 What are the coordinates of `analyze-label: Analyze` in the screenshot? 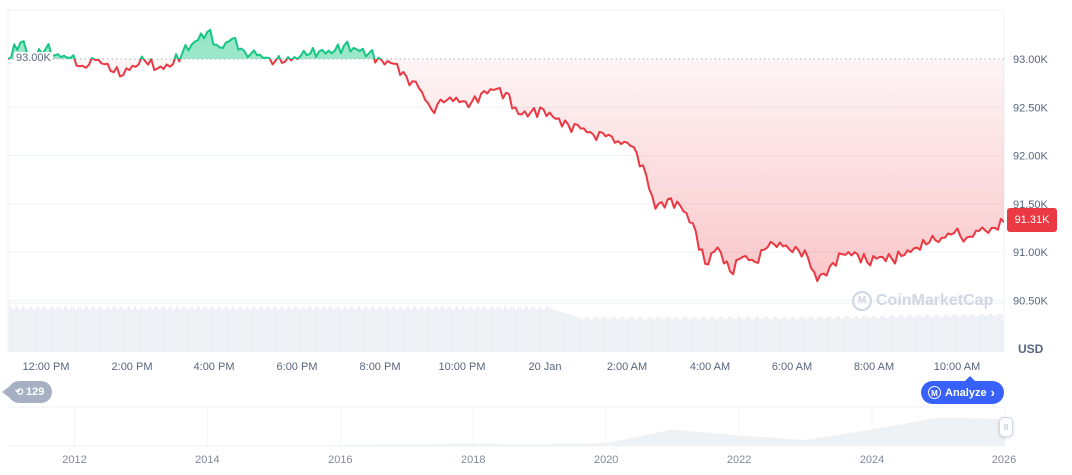 It's located at (966, 392).